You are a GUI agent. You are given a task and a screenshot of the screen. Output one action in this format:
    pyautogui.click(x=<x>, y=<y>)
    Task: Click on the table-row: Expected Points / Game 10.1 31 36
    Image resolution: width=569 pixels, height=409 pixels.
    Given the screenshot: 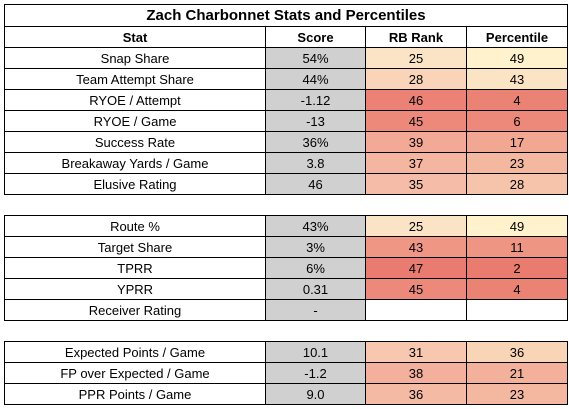 What is the action you would take?
    pyautogui.click(x=286, y=352)
    